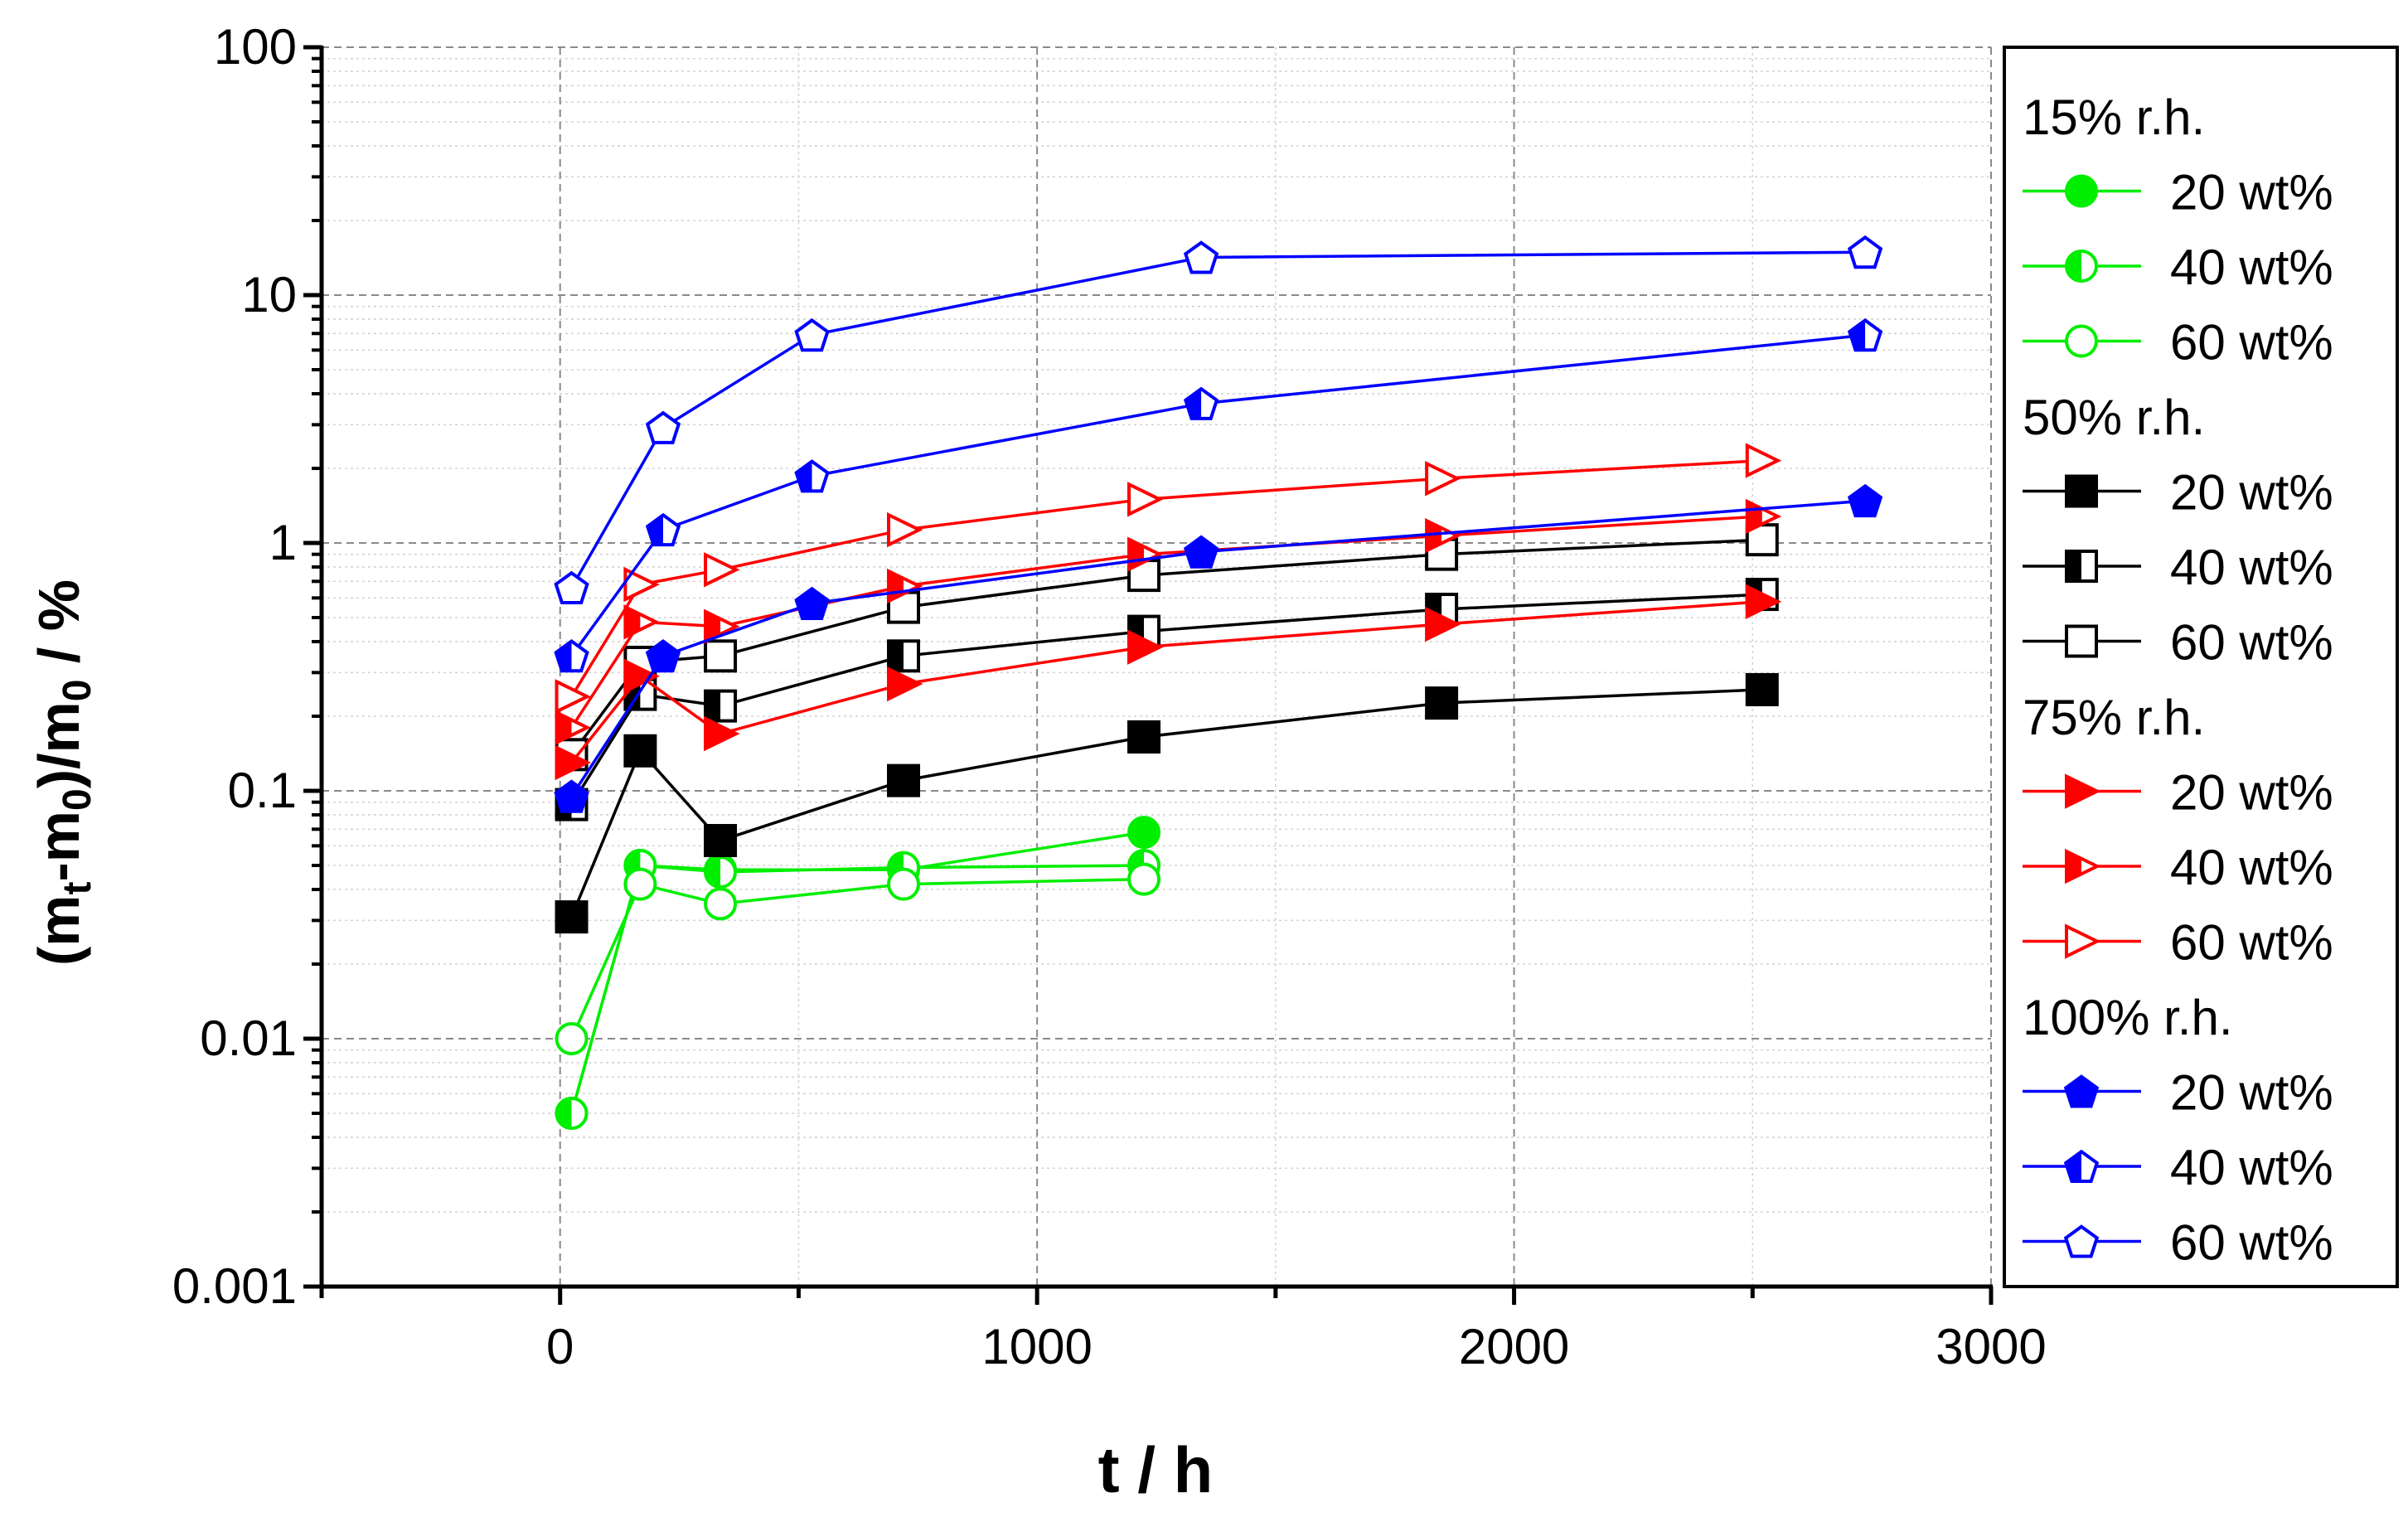 The width and height of the screenshot is (2408, 1517). I want to click on y-tick-label: 0.1, so click(262, 790).